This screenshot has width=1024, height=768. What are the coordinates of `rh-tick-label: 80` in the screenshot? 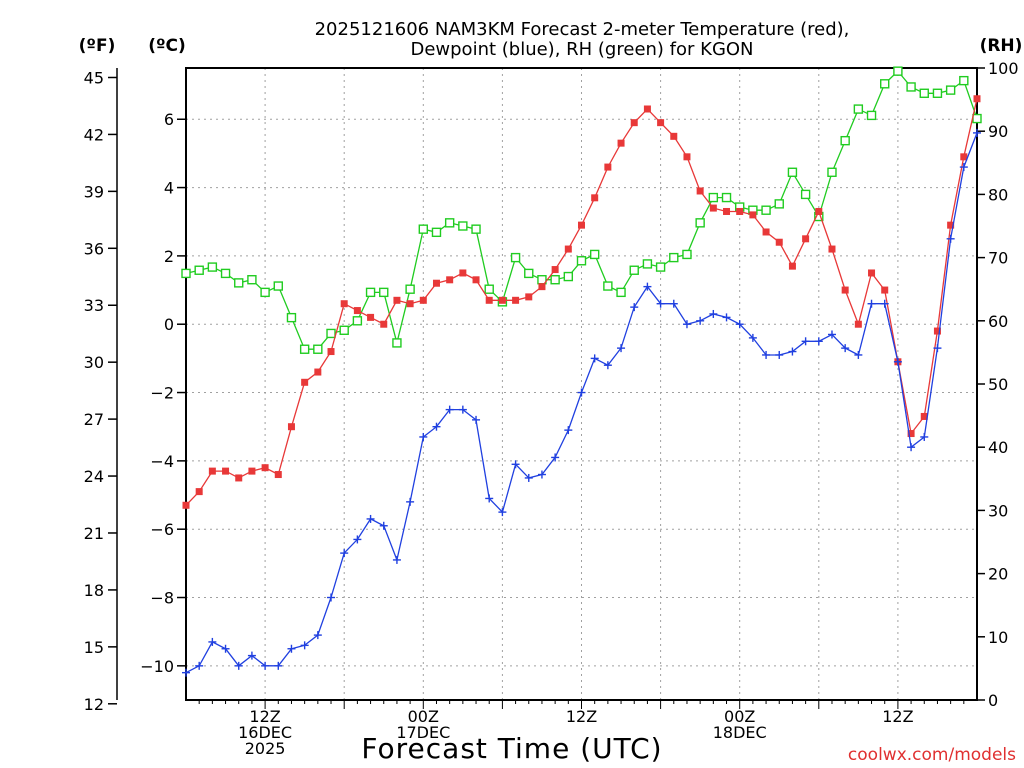 It's located at (998, 194).